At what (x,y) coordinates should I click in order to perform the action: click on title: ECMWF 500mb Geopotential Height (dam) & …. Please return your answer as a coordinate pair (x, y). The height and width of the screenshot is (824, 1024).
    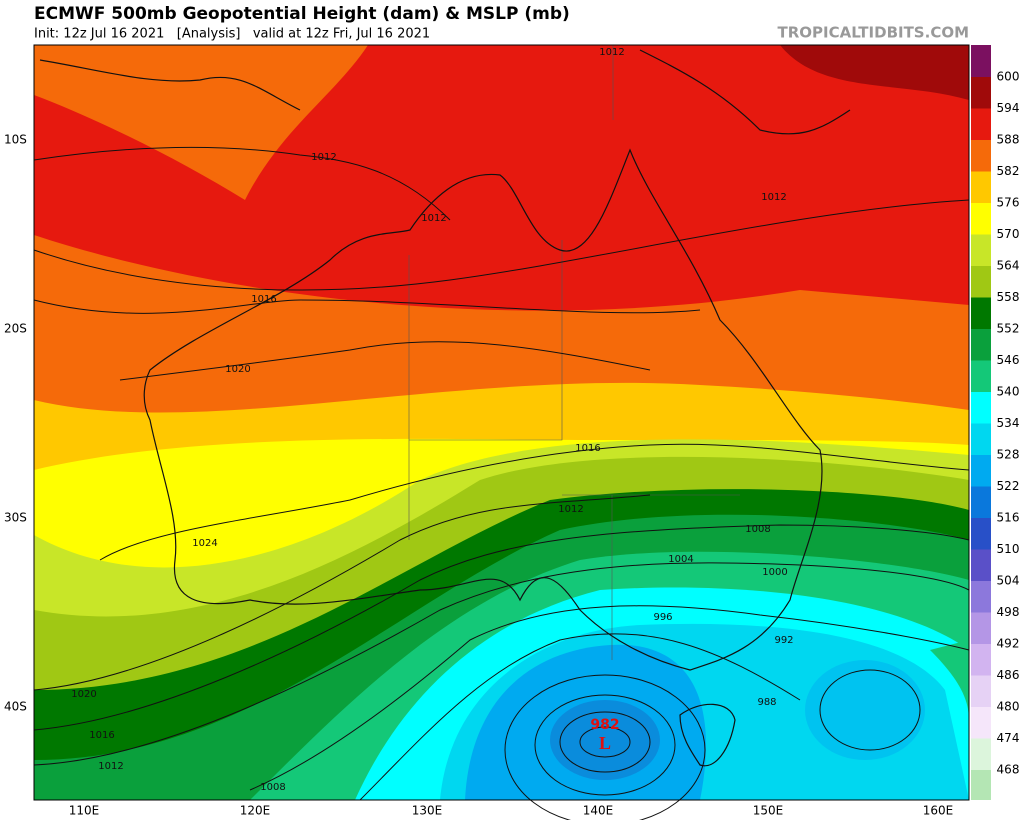
    Looking at the image, I should click on (302, 14).